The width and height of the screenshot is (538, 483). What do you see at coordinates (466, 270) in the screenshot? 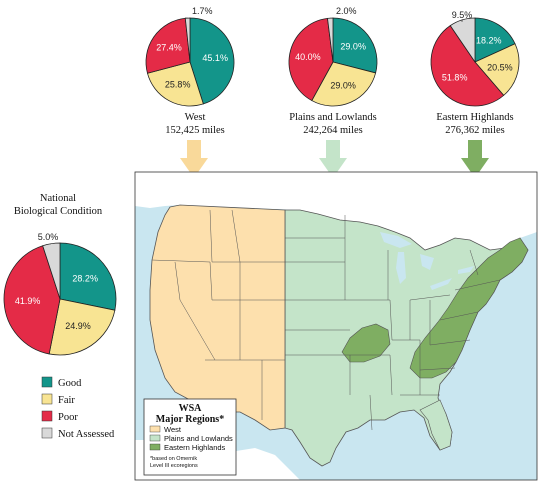
I see `map-lake-ontario` at bounding box center [466, 270].